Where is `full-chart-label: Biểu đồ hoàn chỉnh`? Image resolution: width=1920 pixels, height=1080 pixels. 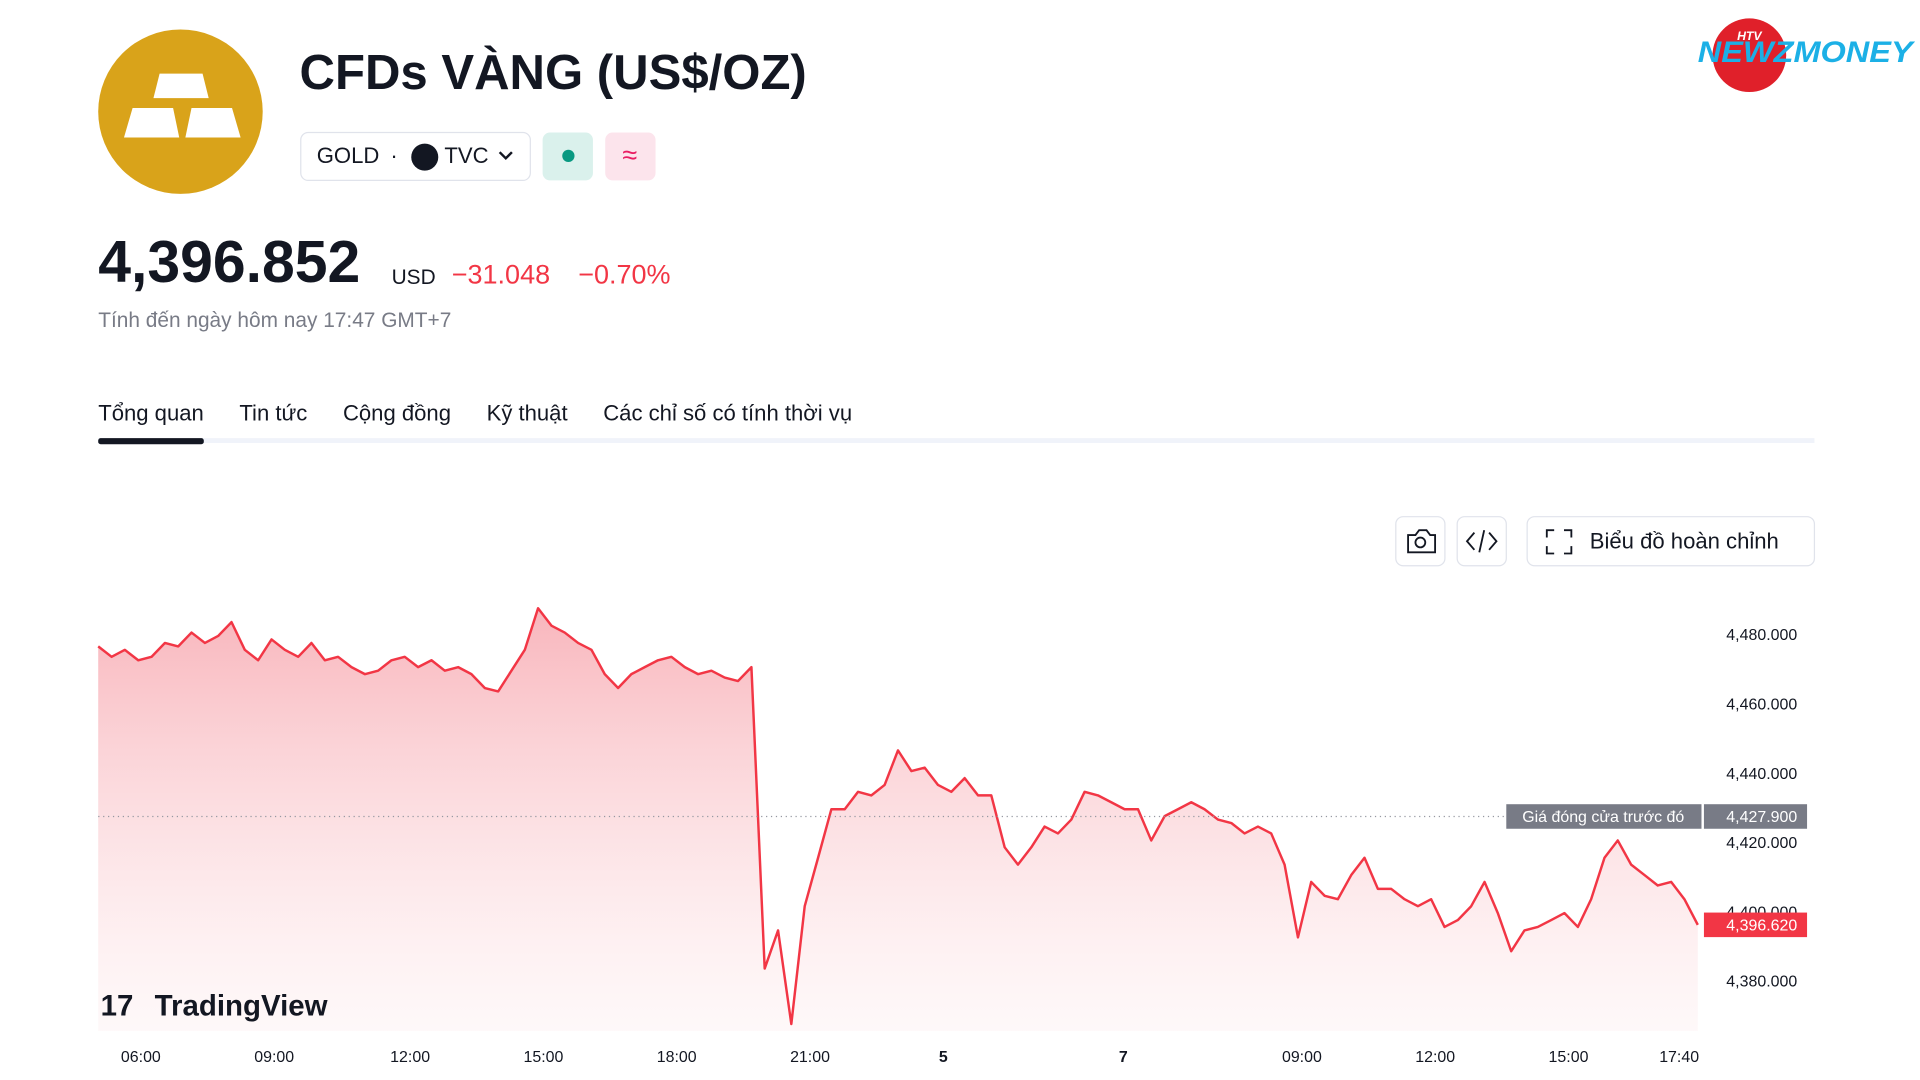 full-chart-label: Biểu đồ hoàn chỉnh is located at coordinates (1684, 540).